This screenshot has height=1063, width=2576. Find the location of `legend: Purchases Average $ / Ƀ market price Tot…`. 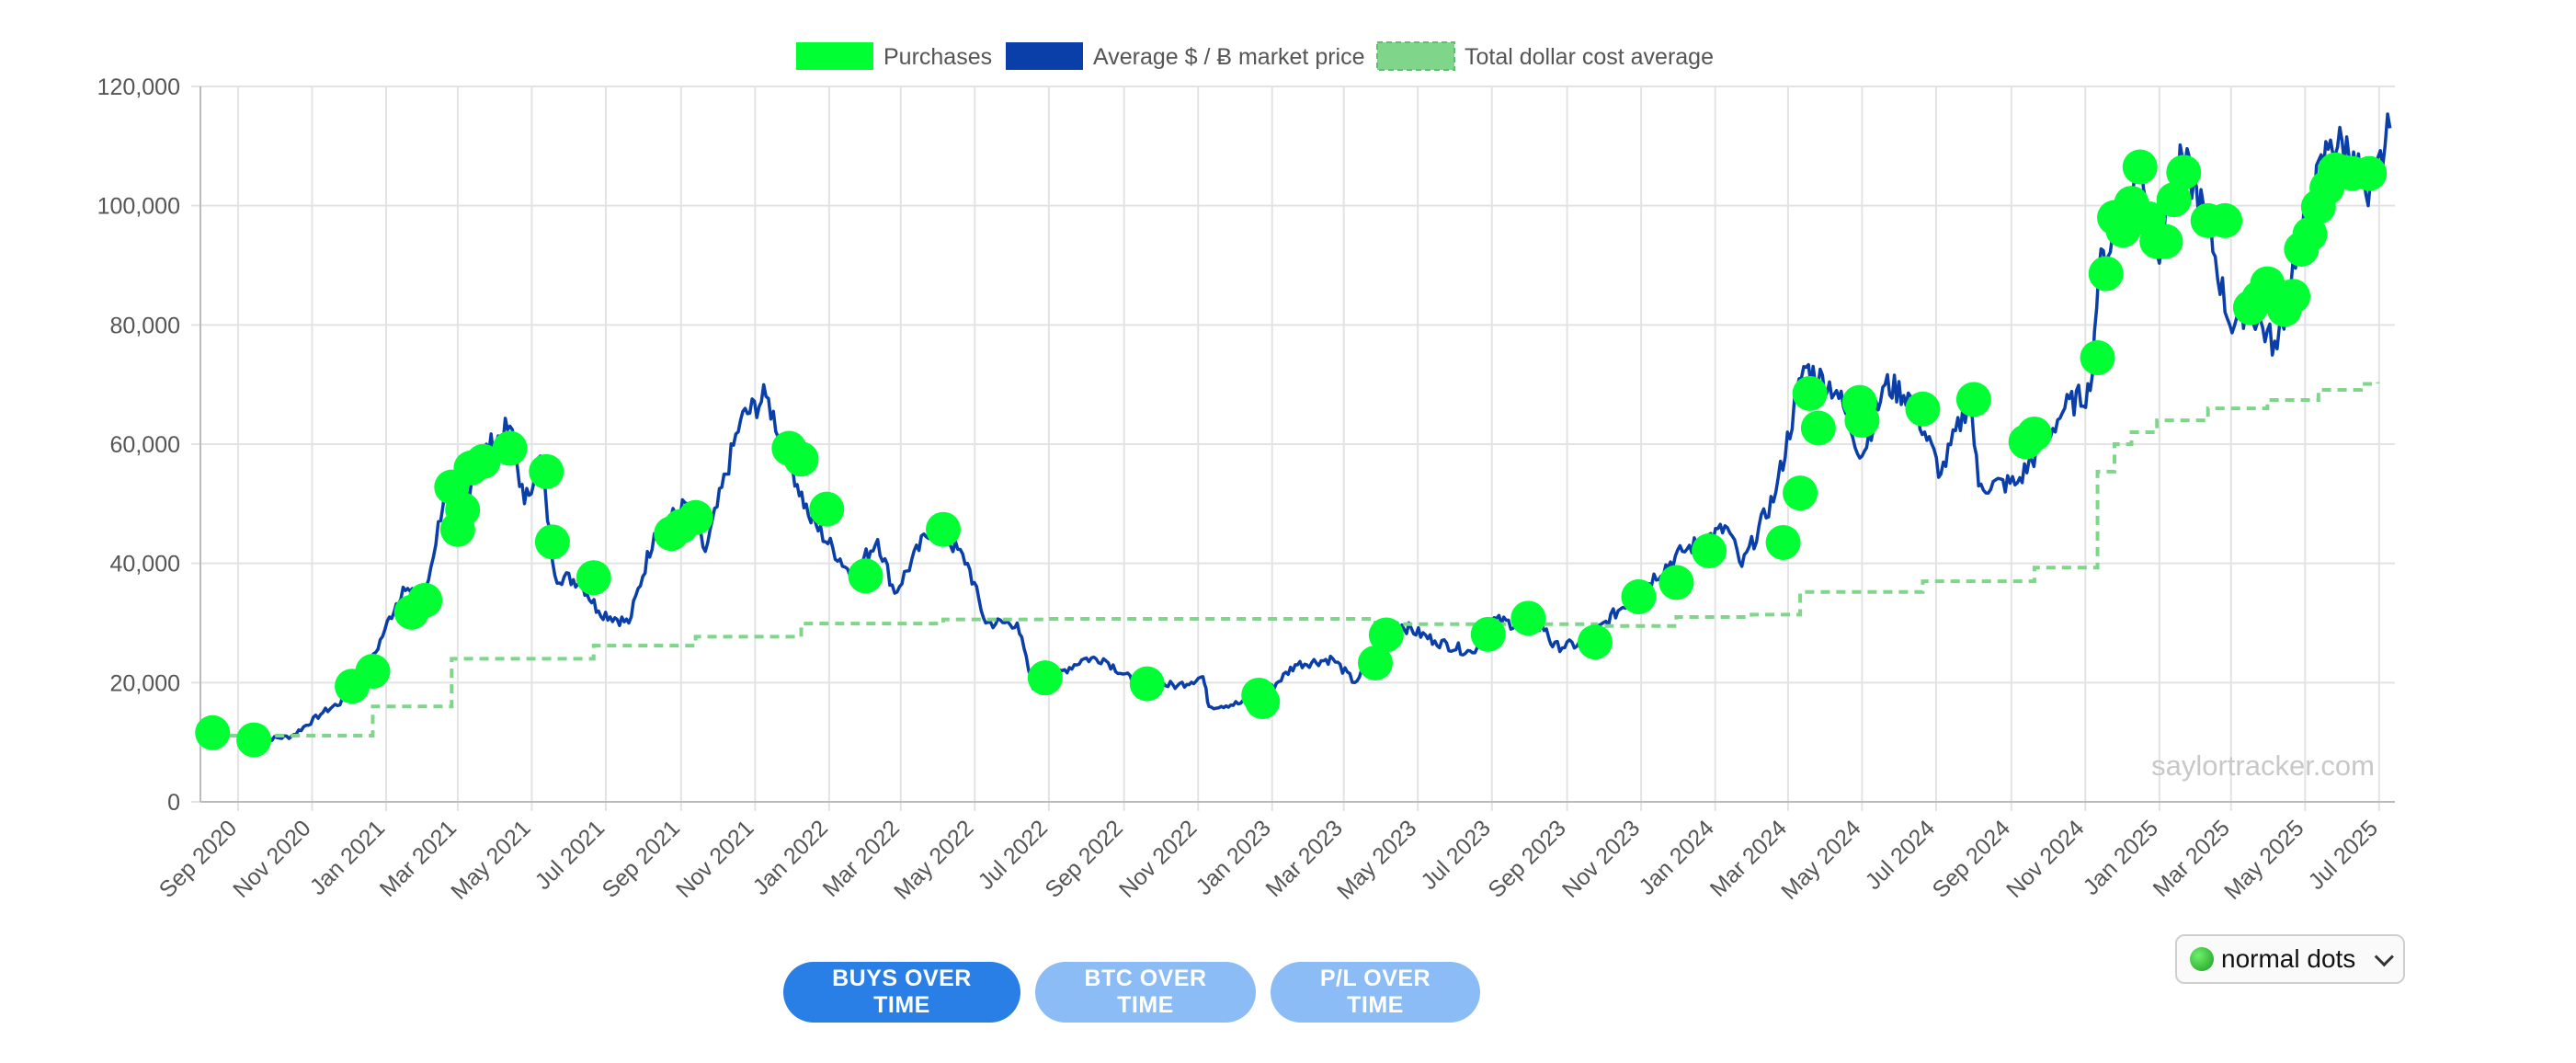

legend: Purchases Average $ / Ƀ market price Tot… is located at coordinates (1255, 56).